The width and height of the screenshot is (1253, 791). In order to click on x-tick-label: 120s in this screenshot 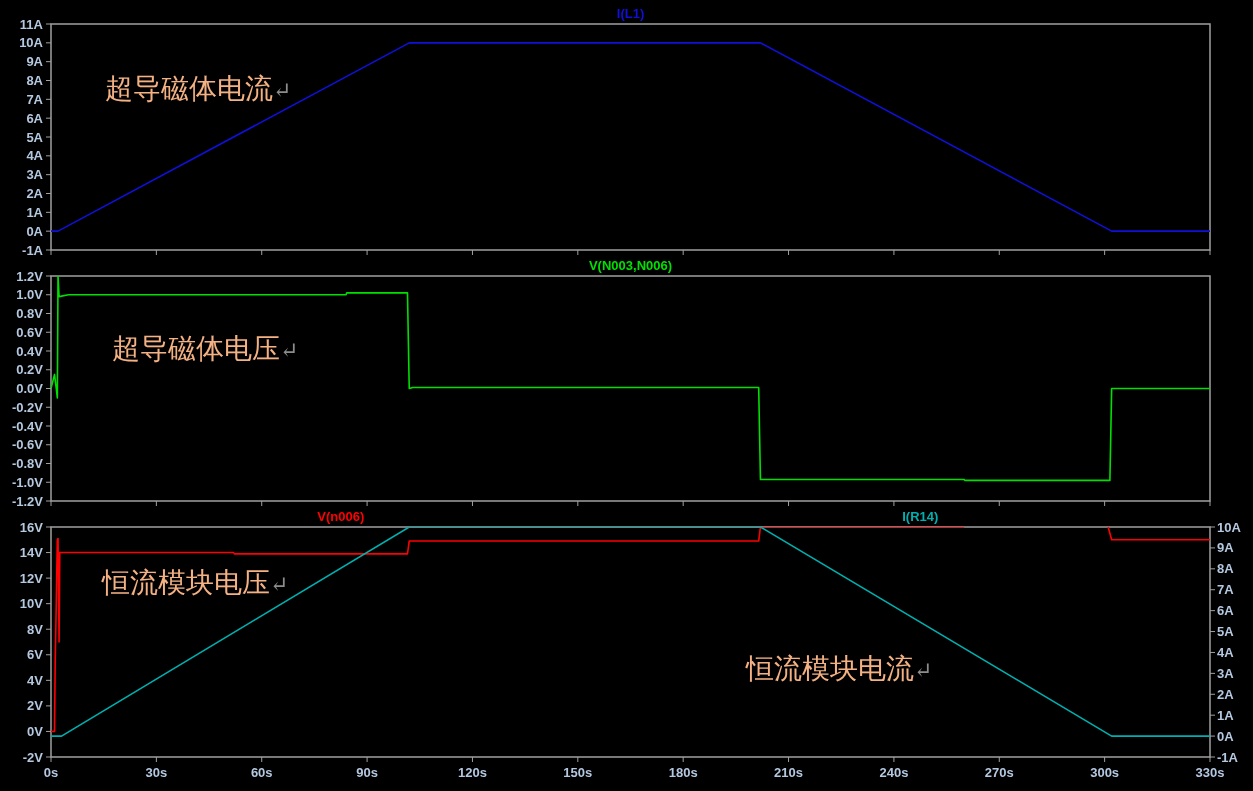, I will do `click(472, 772)`.